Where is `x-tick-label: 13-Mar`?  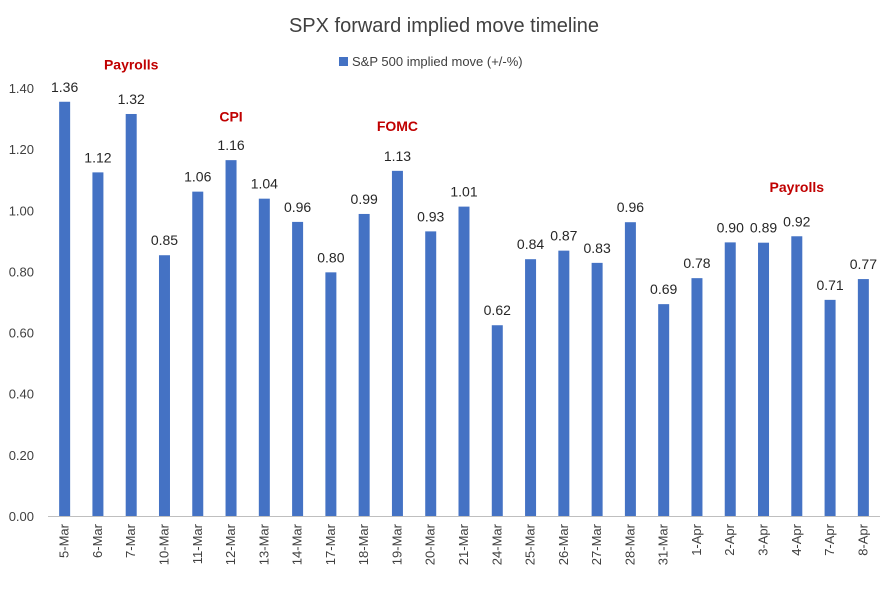
x-tick-label: 13-Mar is located at coordinates (263, 544).